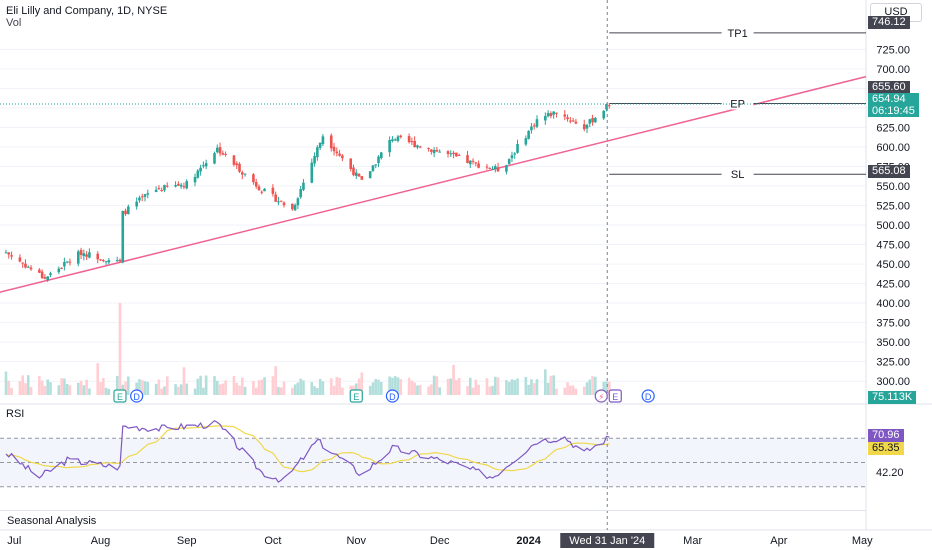 Image resolution: width=932 pixels, height=550 pixels. I want to click on marker-shape, so click(137, 396).